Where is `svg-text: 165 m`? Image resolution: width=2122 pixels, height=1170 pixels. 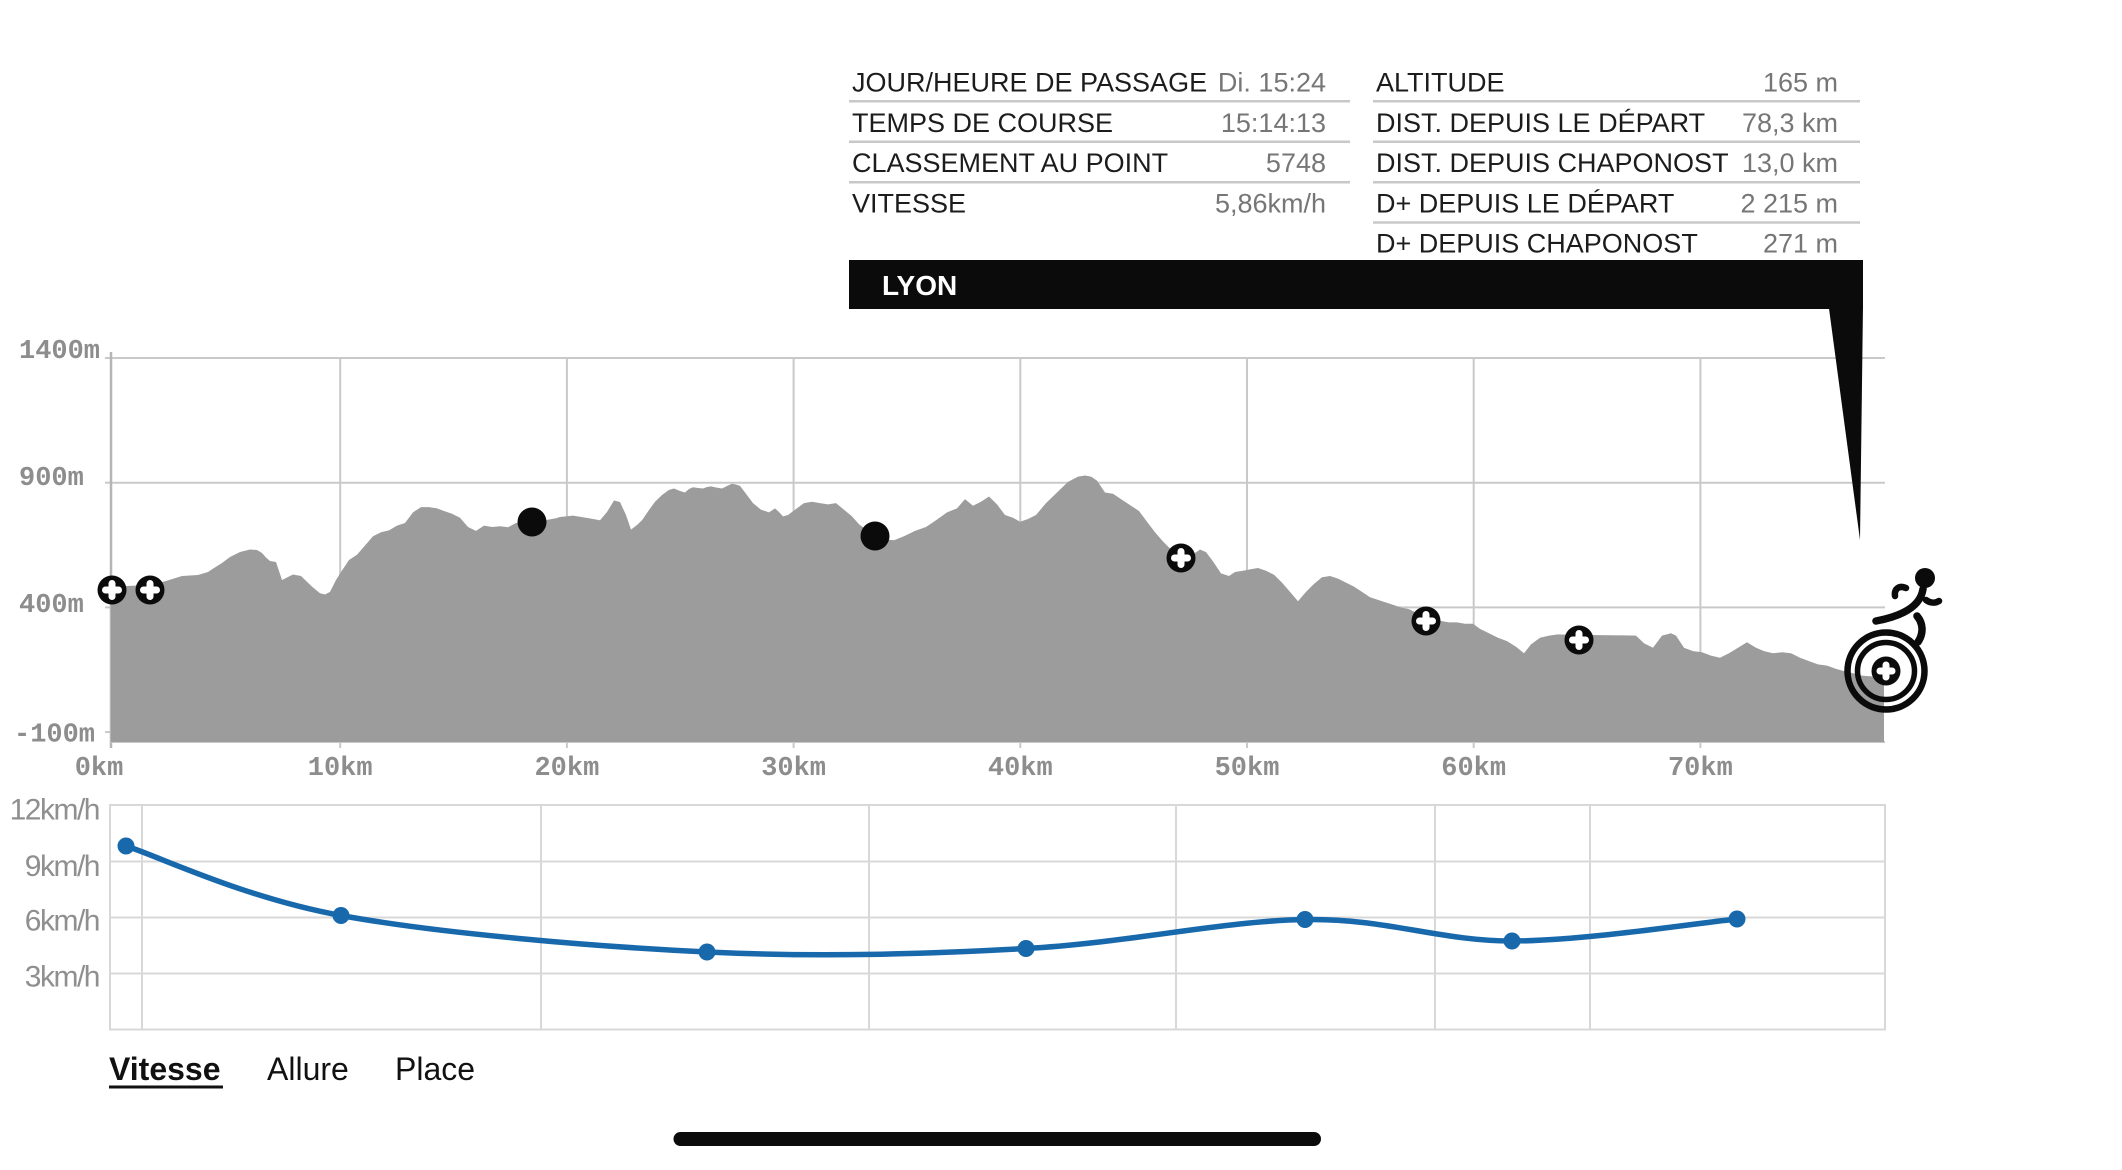
svg-text: 165 m is located at coordinates (1800, 83).